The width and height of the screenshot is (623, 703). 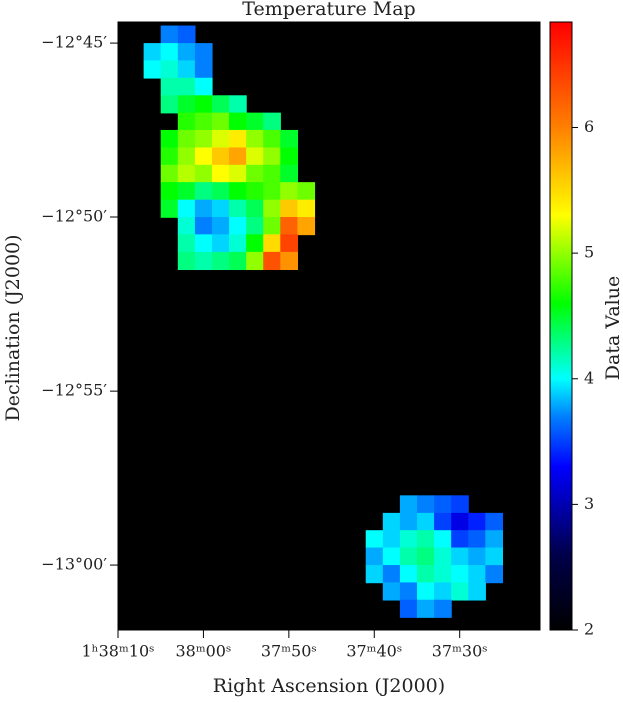 I want to click on colorbar, so click(x=561, y=326).